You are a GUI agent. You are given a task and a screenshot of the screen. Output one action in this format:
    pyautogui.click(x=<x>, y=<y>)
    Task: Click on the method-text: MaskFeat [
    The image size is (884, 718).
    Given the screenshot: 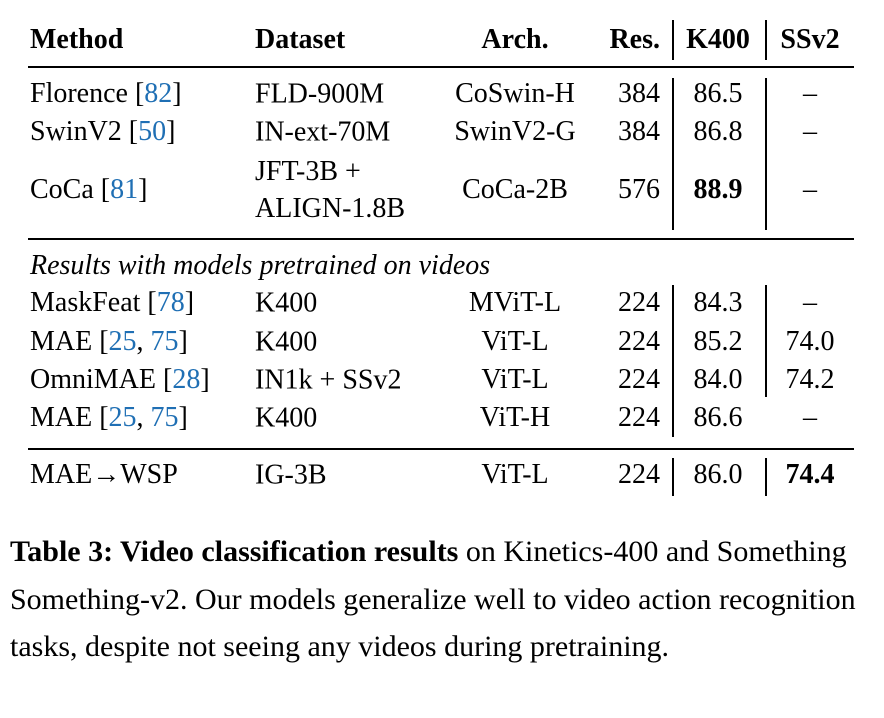 What is the action you would take?
    pyautogui.click(x=93, y=302)
    